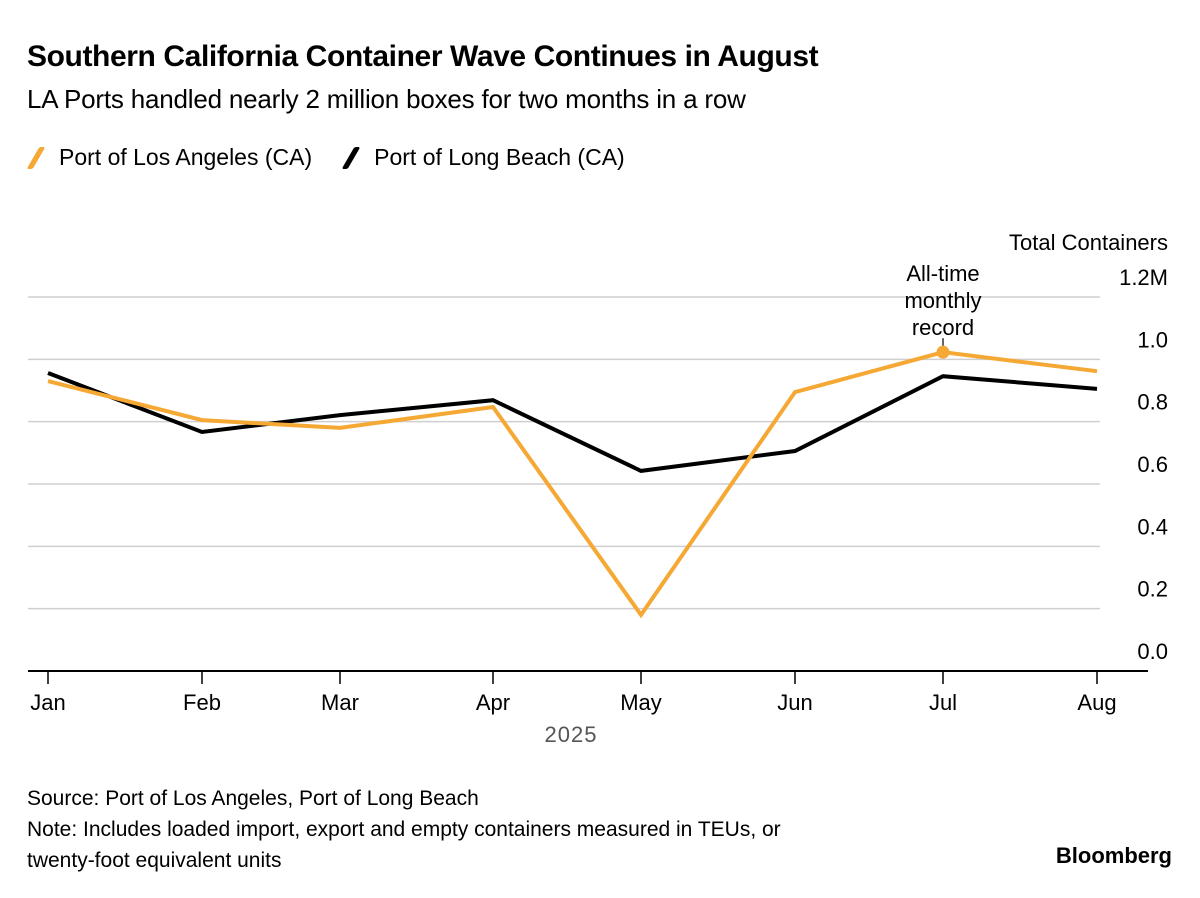 The image size is (1200, 898). What do you see at coordinates (154, 860) in the screenshot?
I see `note-line-2: twenty-foot equivalent units` at bounding box center [154, 860].